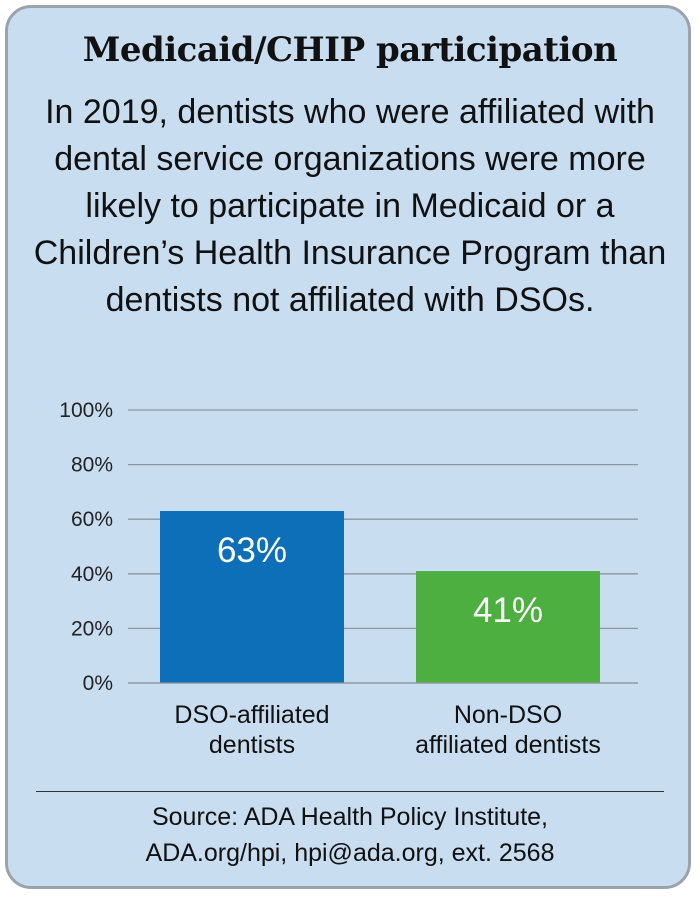 Image resolution: width=700 pixels, height=898 pixels. What do you see at coordinates (350, 817) in the screenshot?
I see `source-line-1: Source: ADA Health Policy Institute,` at bounding box center [350, 817].